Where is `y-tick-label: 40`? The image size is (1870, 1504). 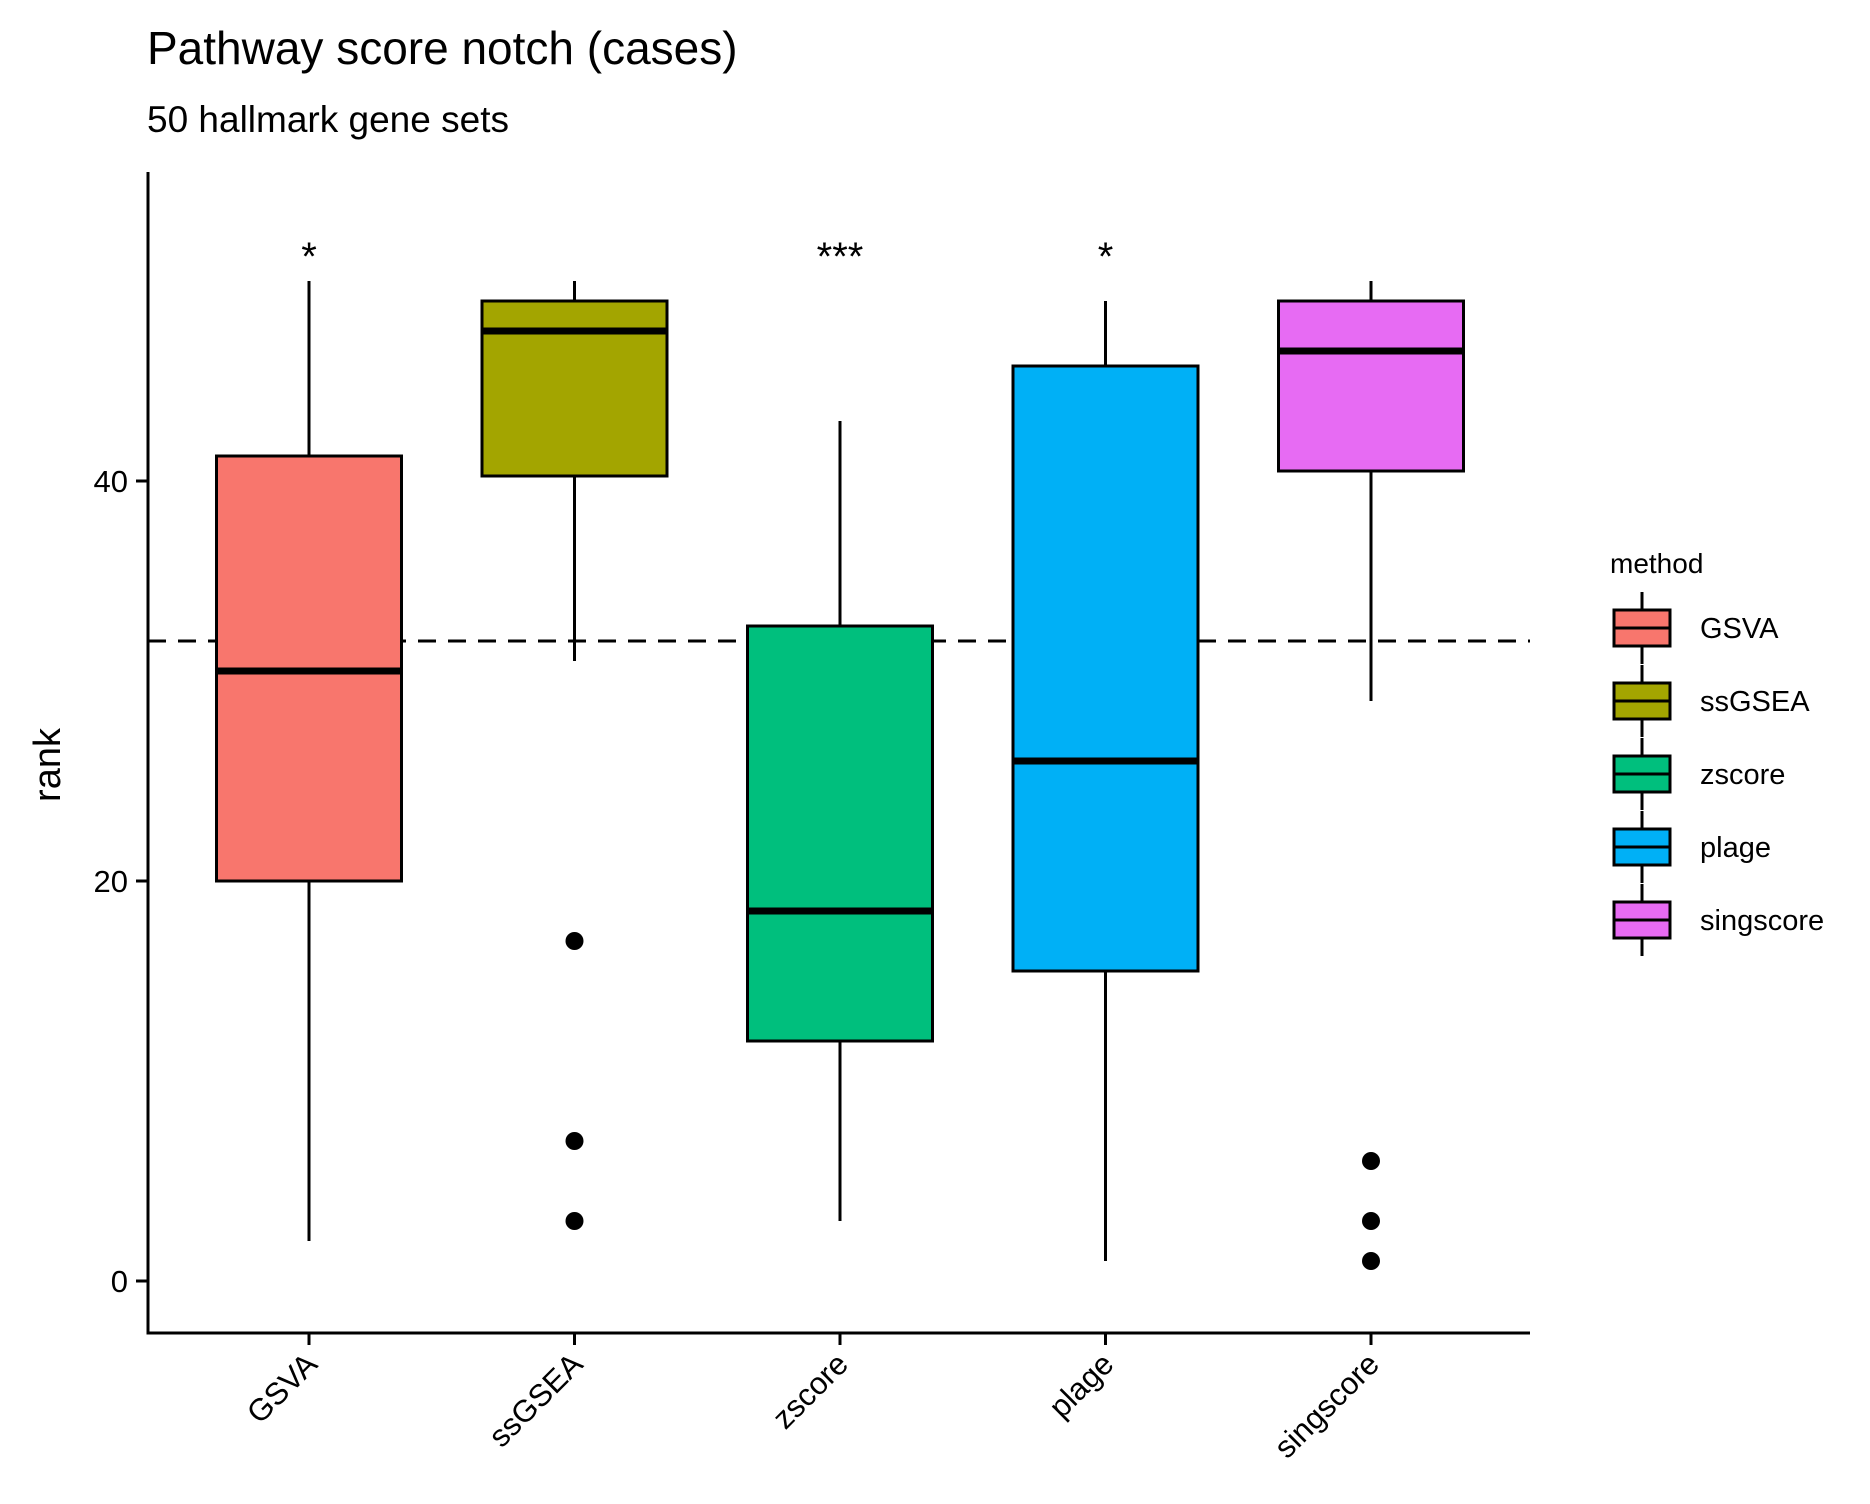
y-tick-label: 40 is located at coordinates (111, 481).